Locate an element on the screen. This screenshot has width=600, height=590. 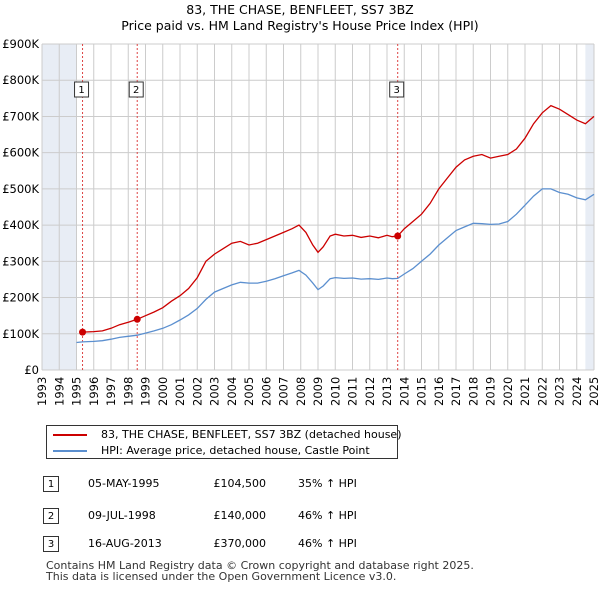
y-tick-label: £400K is located at coordinates (20, 225).